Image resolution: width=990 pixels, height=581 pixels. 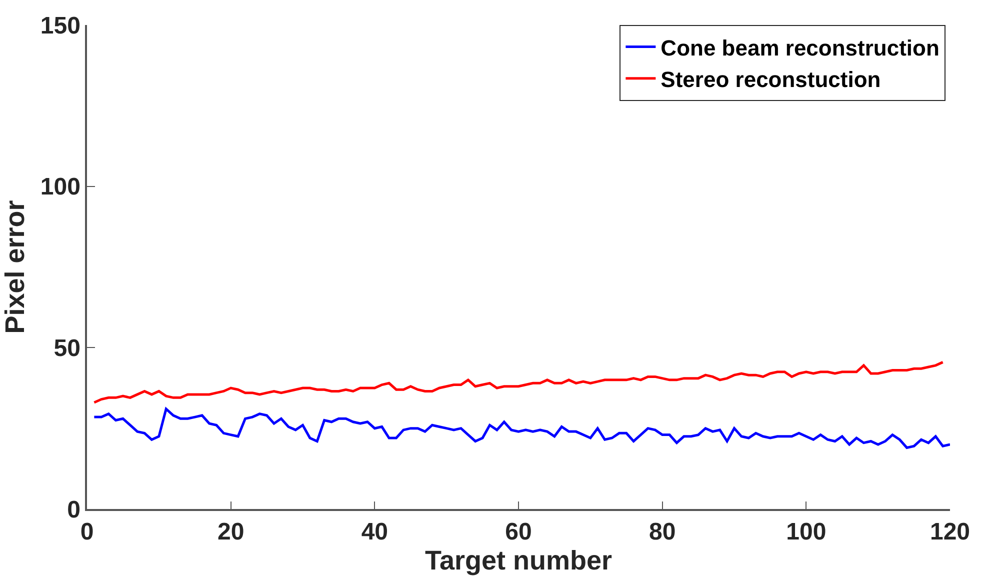 What do you see at coordinates (73, 510) in the screenshot?
I see `y-tick-label: 0` at bounding box center [73, 510].